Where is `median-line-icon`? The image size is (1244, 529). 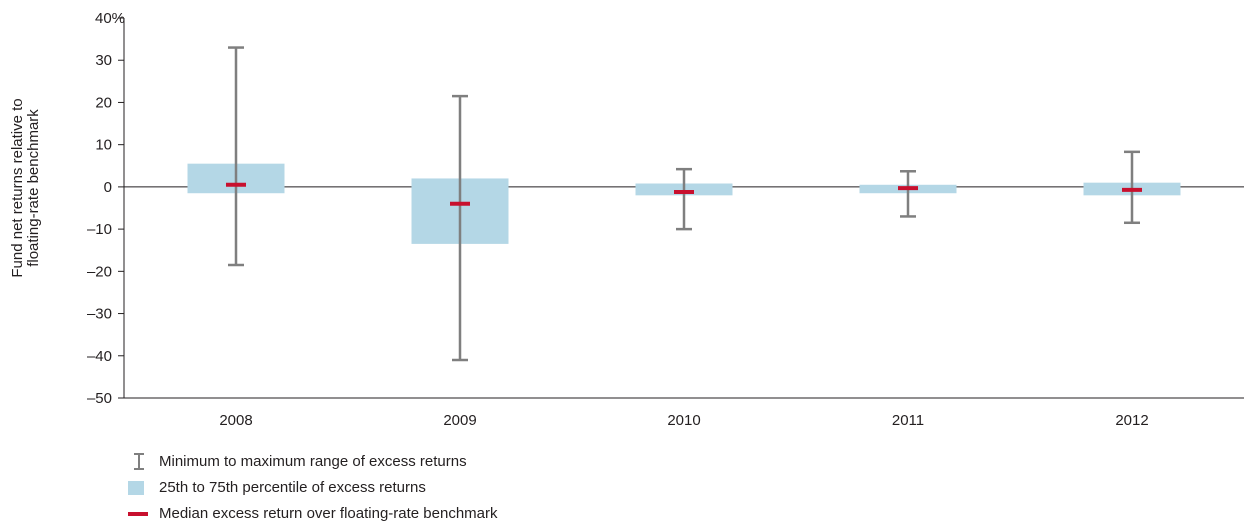
median-line-icon is located at coordinates (138, 514).